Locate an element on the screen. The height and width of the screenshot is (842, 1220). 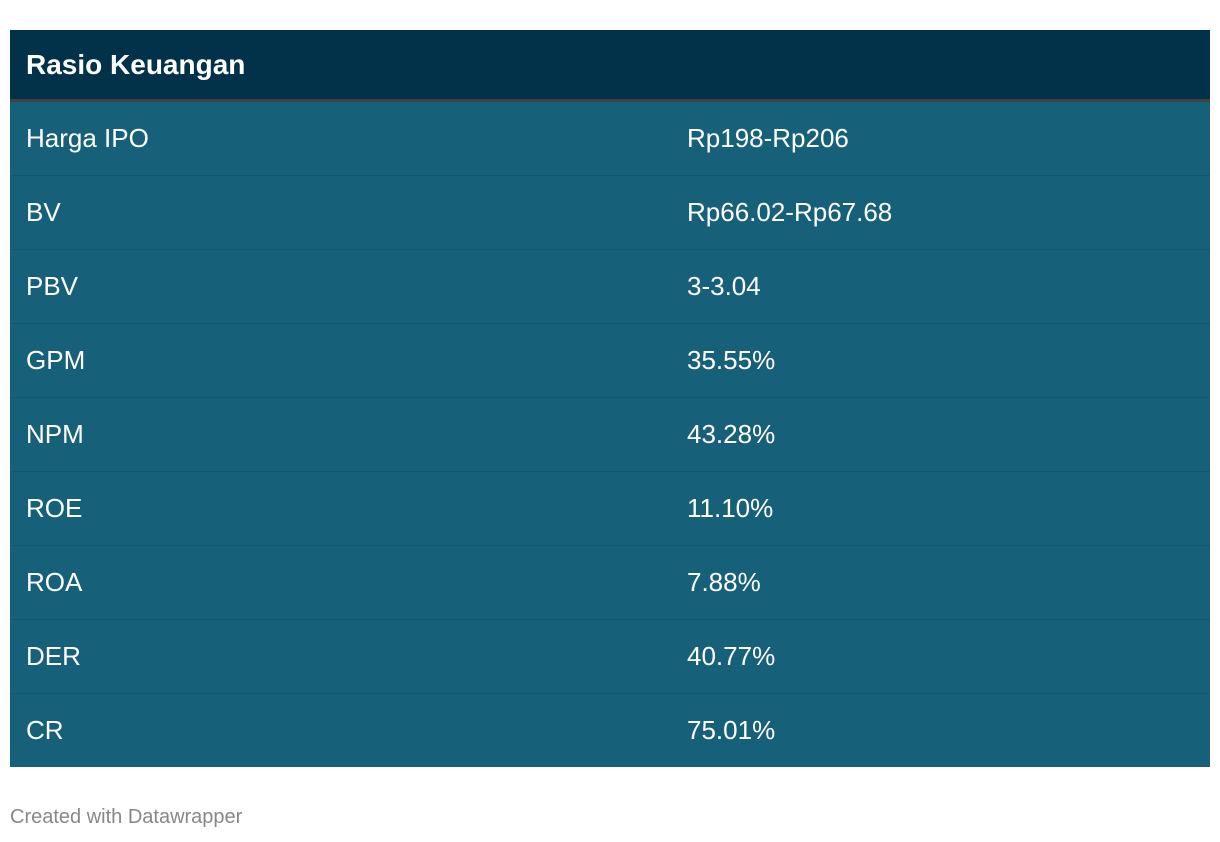
row-label: CR is located at coordinates (340, 730).